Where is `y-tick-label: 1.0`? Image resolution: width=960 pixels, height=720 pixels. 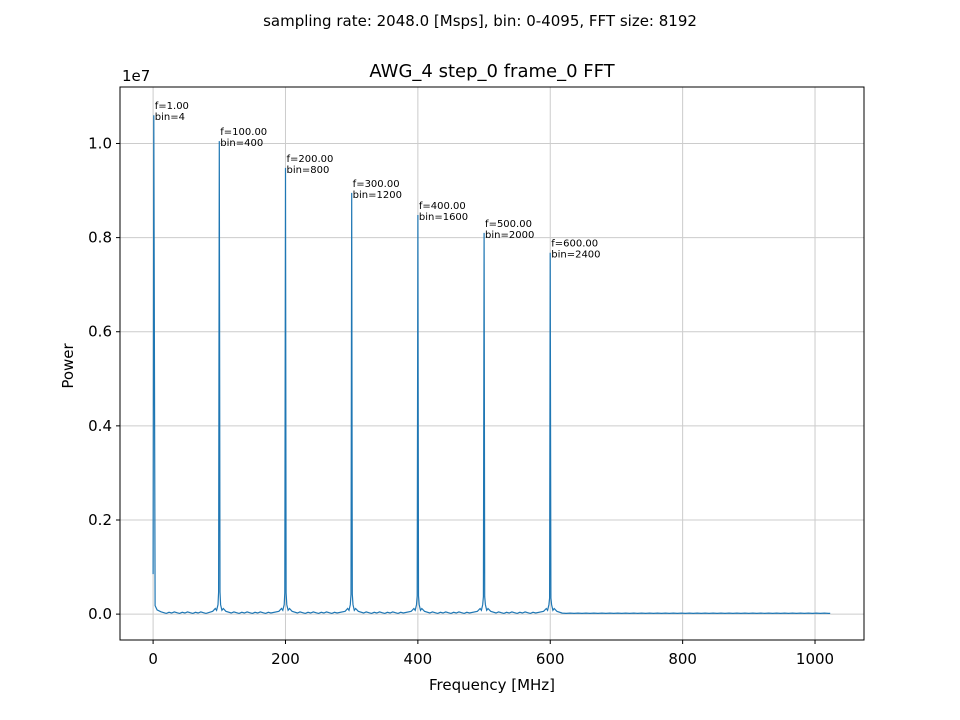 y-tick-label: 1.0 is located at coordinates (100, 143).